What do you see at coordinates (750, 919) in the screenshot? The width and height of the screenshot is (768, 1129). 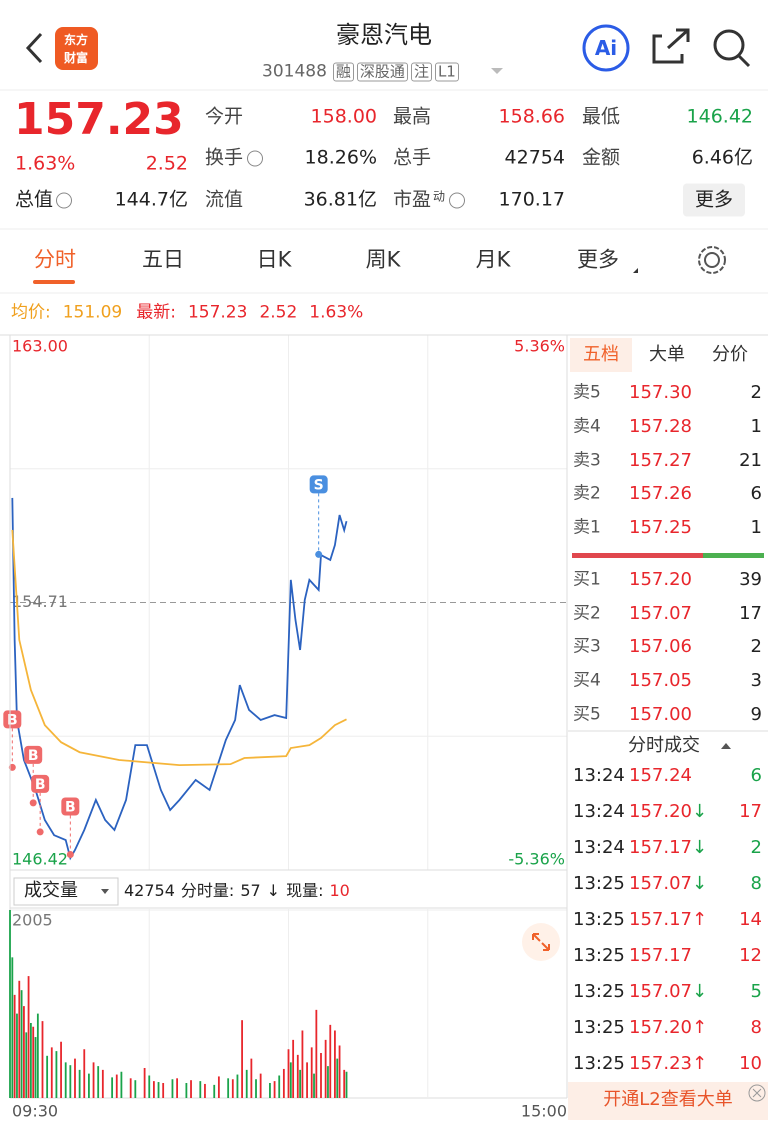 I see `trade-qty: 14` at bounding box center [750, 919].